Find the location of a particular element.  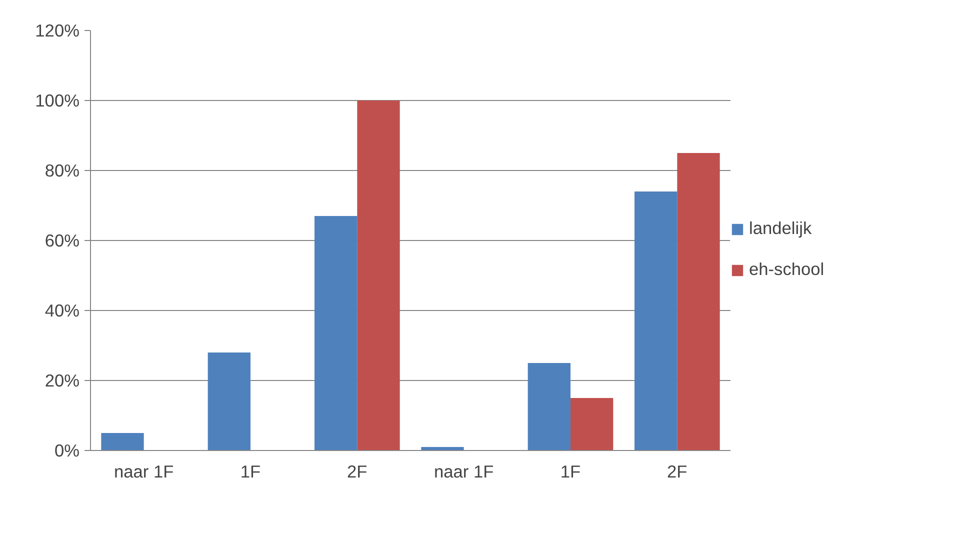

y-tick-label: 120% is located at coordinates (57, 30).